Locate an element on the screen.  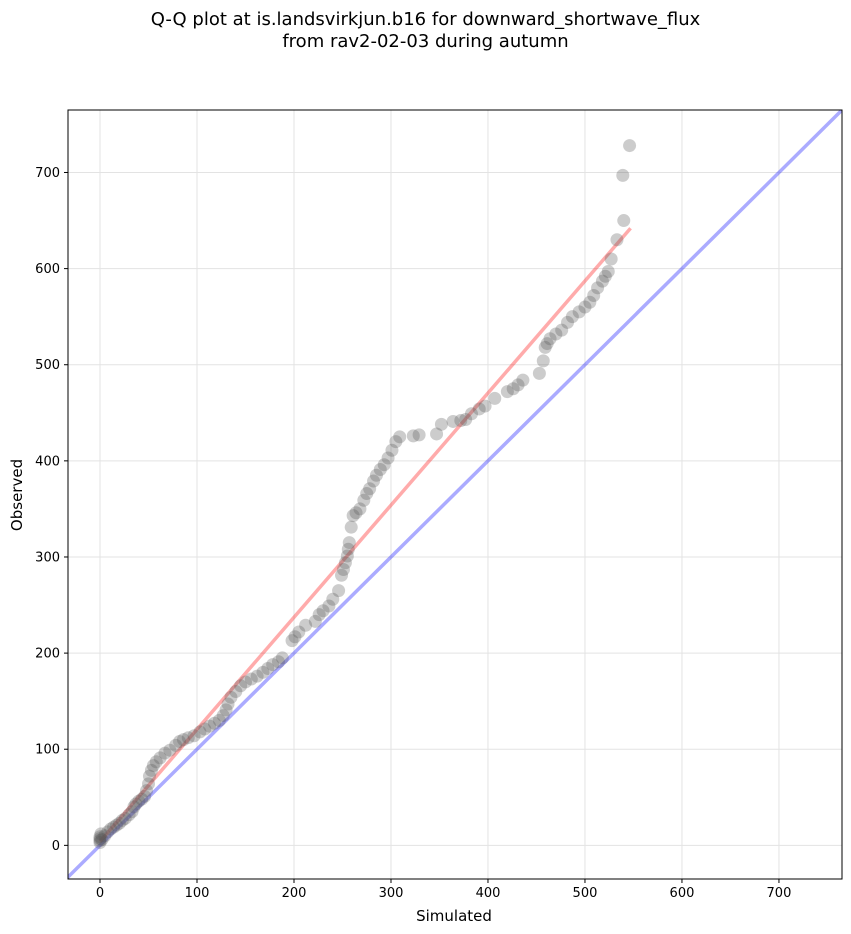
x-tick-label: 200 is located at coordinates (294, 893).